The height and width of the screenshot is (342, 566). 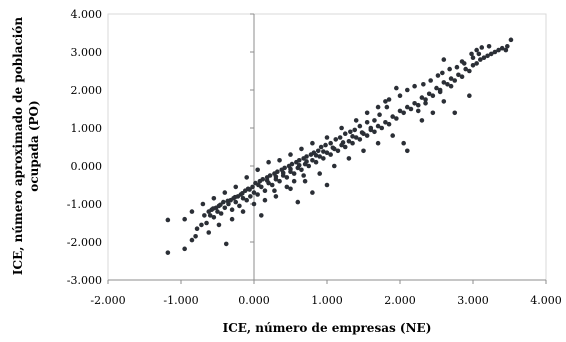 What do you see at coordinates (400, 300) in the screenshot?
I see `x-tick-label: 2.000` at bounding box center [400, 300].